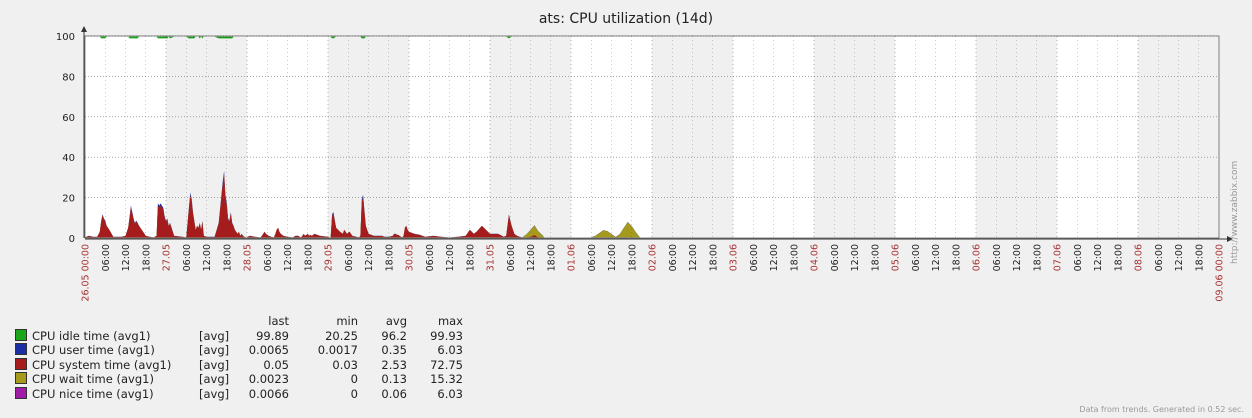 The image size is (1252, 418). I want to click on y-axis-arrow, so click(84, 29).